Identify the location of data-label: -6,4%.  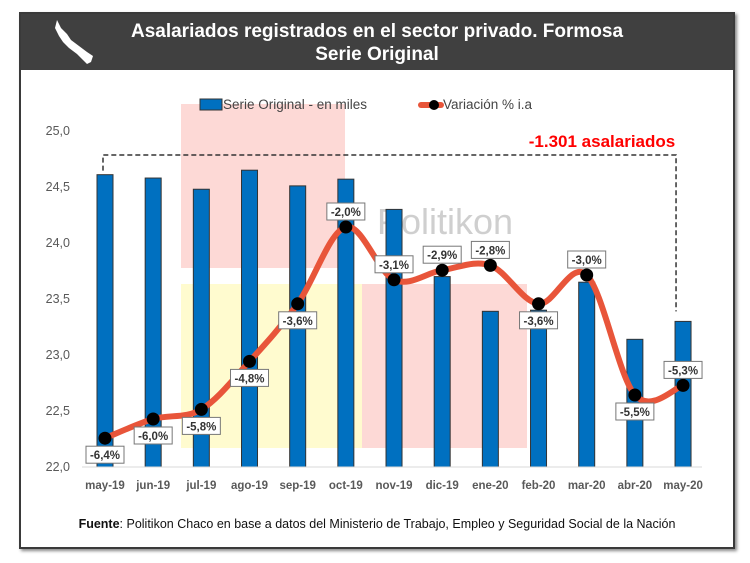
(105, 456).